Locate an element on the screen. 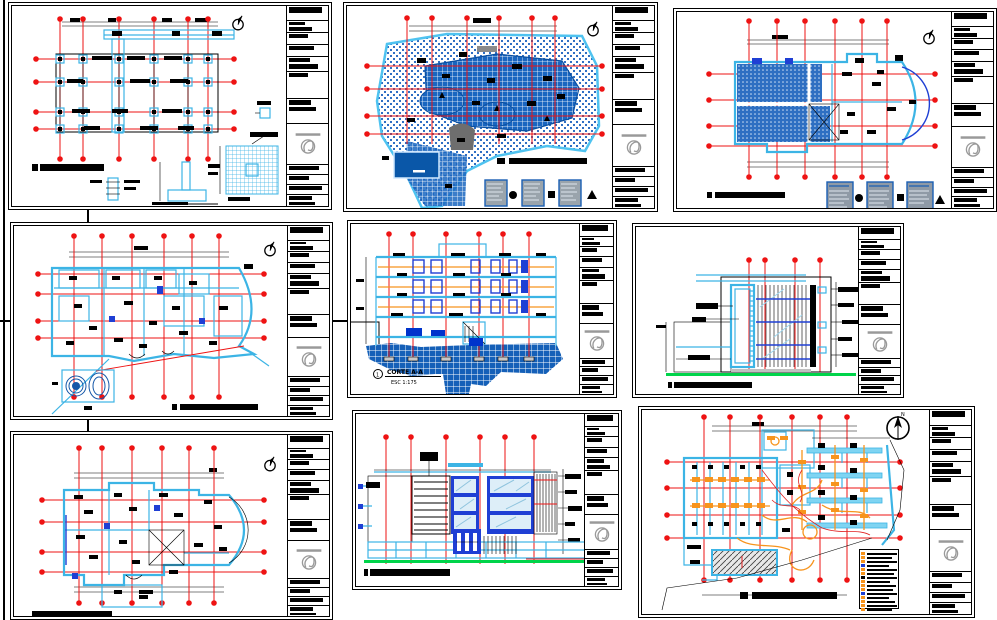 The image size is (997, 620). title-block is located at coordinates (972, 110).